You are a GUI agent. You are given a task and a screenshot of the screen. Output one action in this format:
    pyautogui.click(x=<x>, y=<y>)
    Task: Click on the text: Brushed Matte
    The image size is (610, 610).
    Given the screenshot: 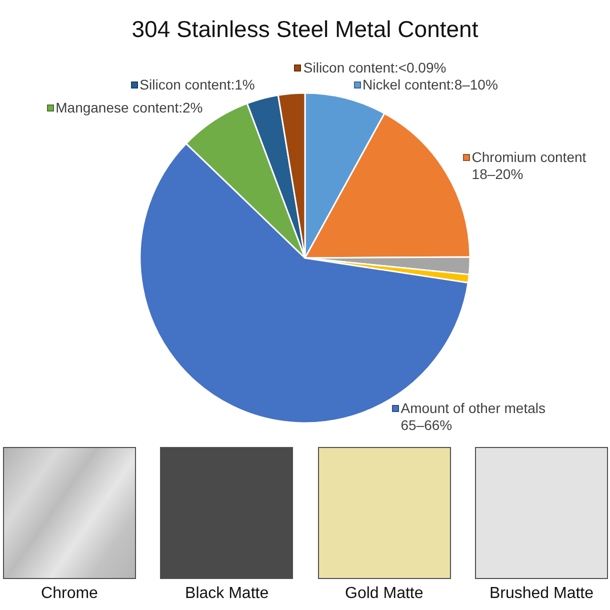 What is the action you would take?
    pyautogui.click(x=541, y=593)
    